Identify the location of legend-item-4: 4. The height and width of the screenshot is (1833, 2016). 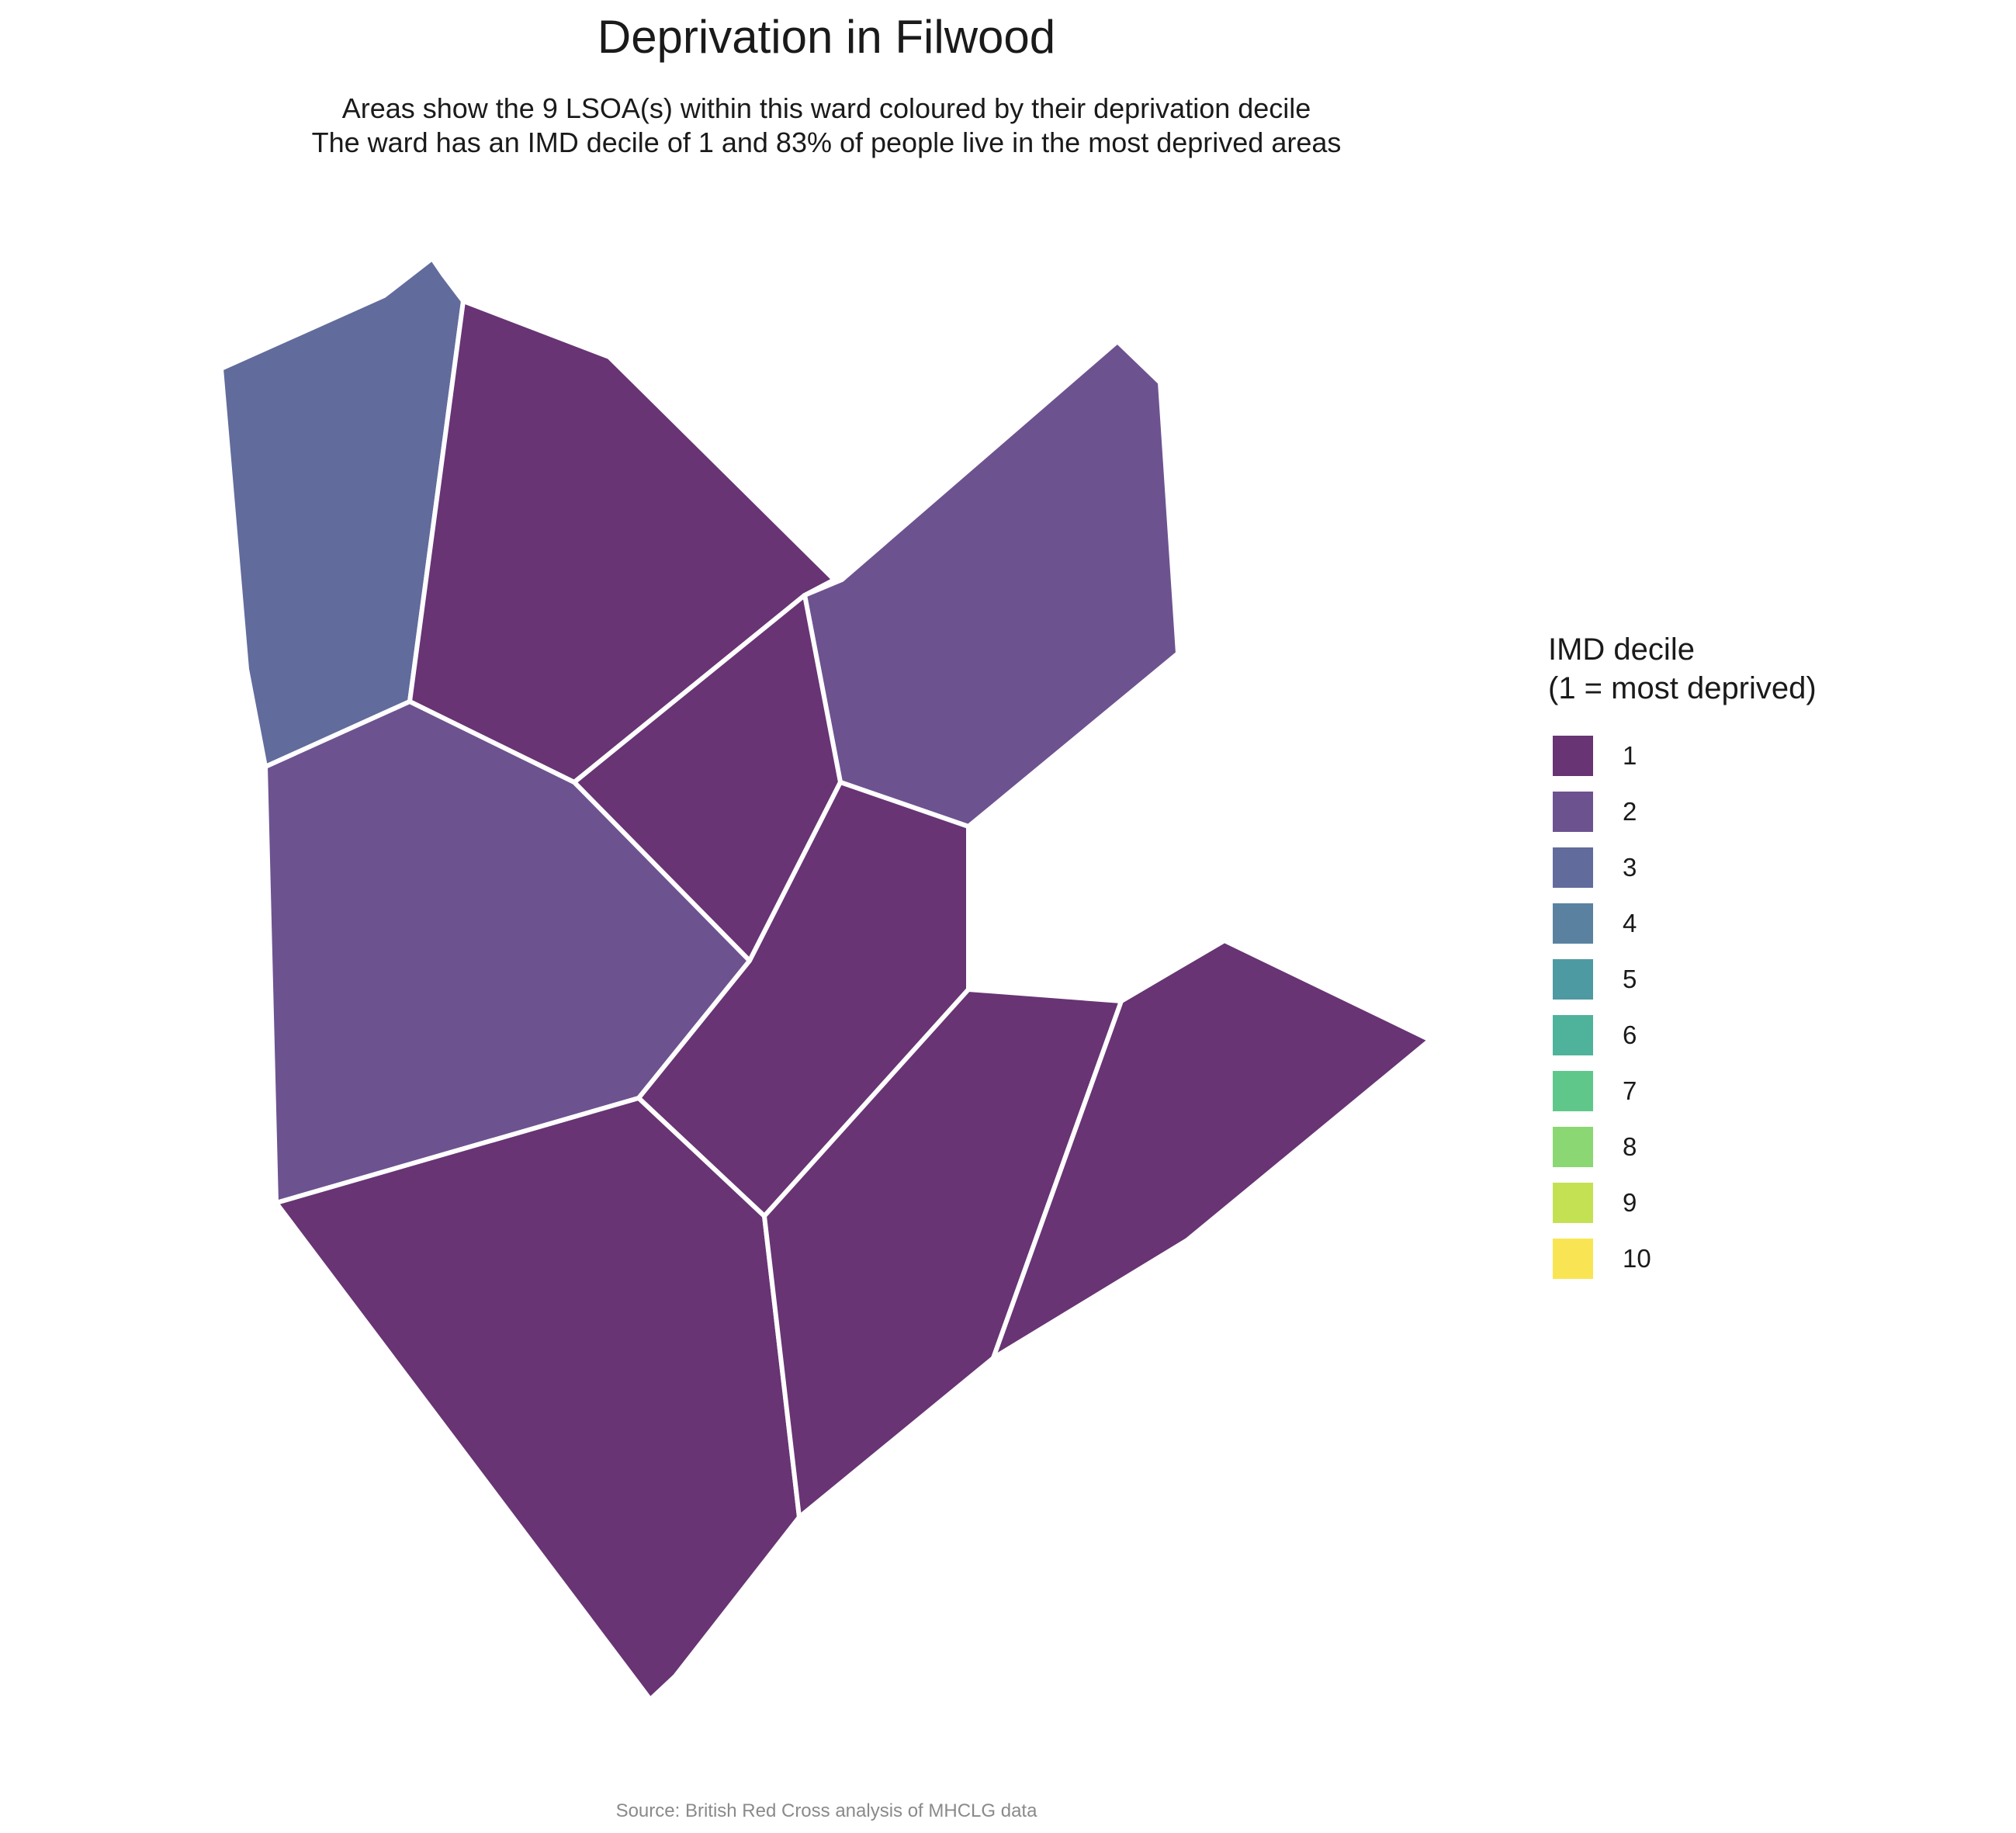
(1750, 923).